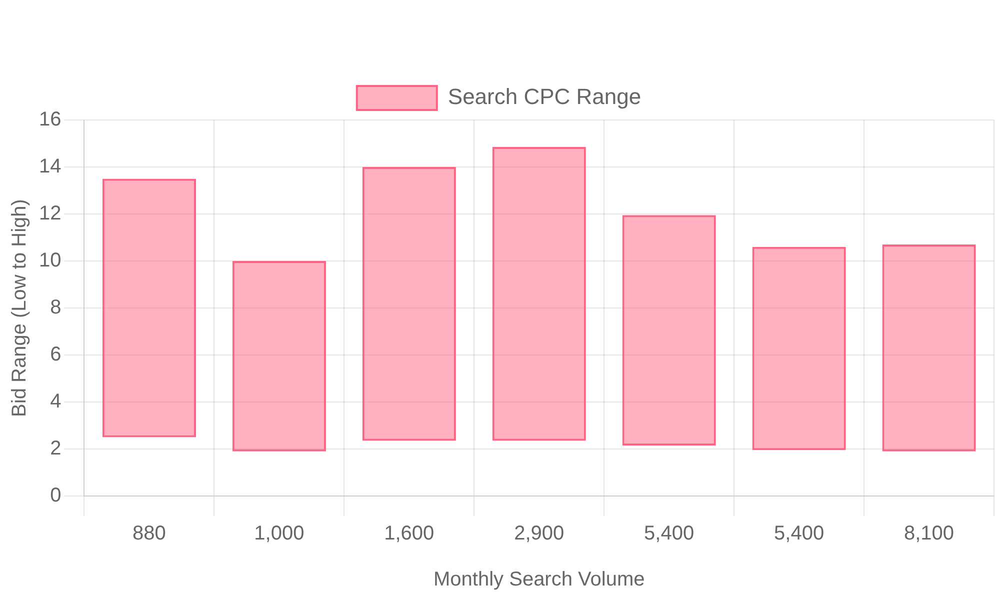 Image resolution: width=1000 pixels, height=600 pixels. Describe the element at coordinates (56, 449) in the screenshot. I see `y-tick-label: 2` at that location.